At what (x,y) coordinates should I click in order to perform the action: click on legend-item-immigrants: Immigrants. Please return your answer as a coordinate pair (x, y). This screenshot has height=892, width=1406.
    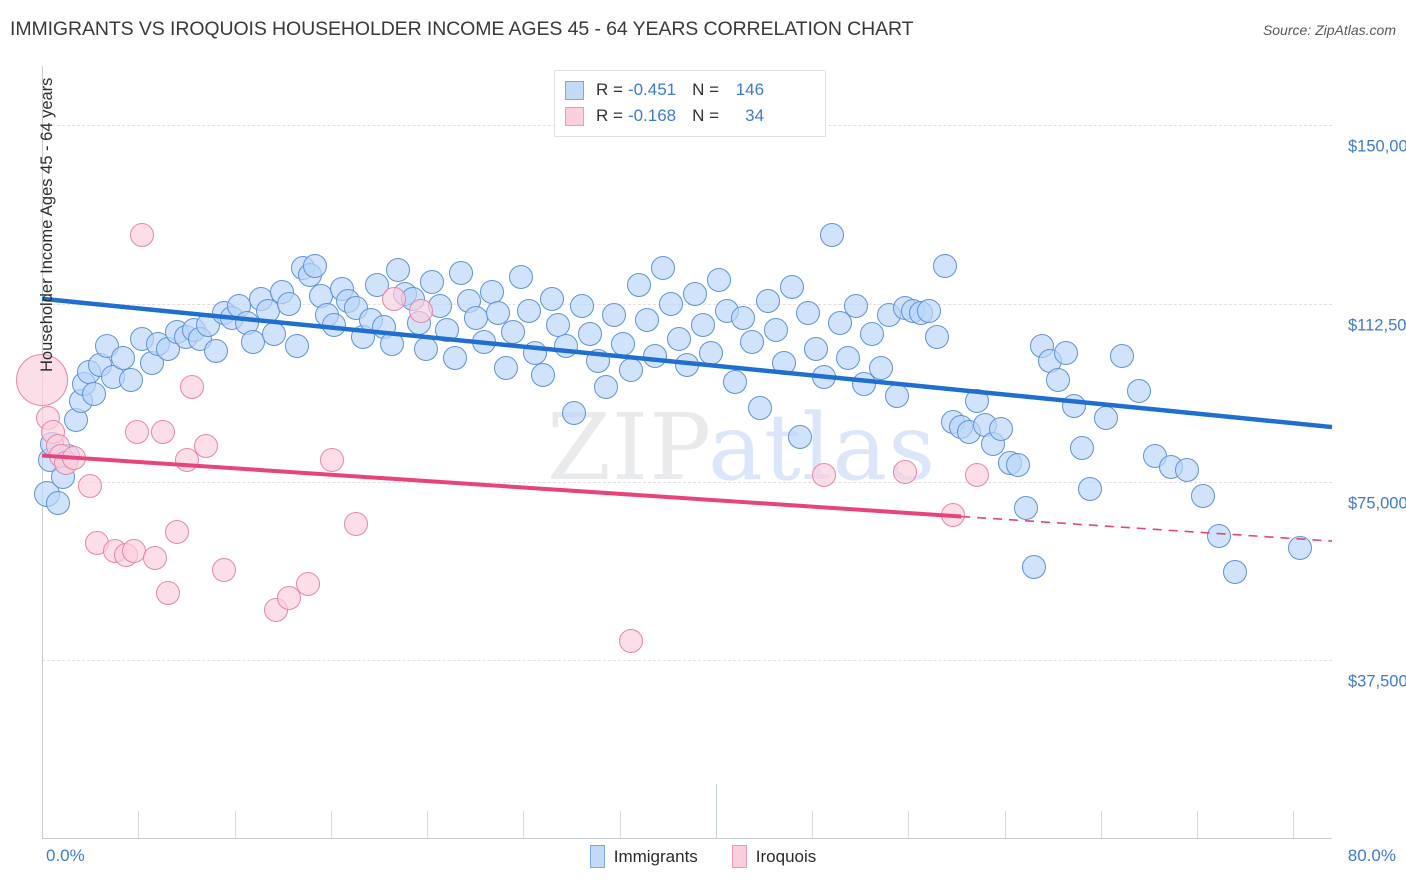
    Looking at the image, I should click on (643, 856).